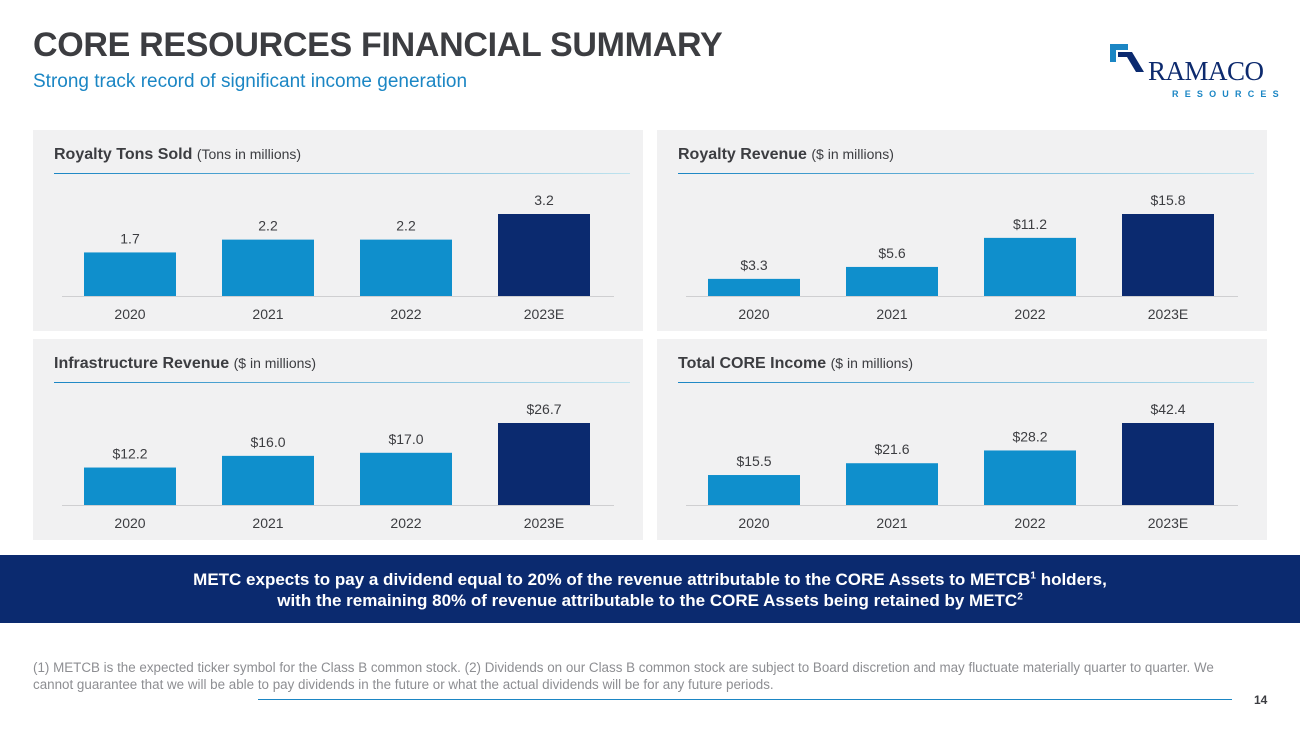 The height and width of the screenshot is (731, 1300). Describe the element at coordinates (129, 454) in the screenshot. I see `data-label: $12.2` at that location.